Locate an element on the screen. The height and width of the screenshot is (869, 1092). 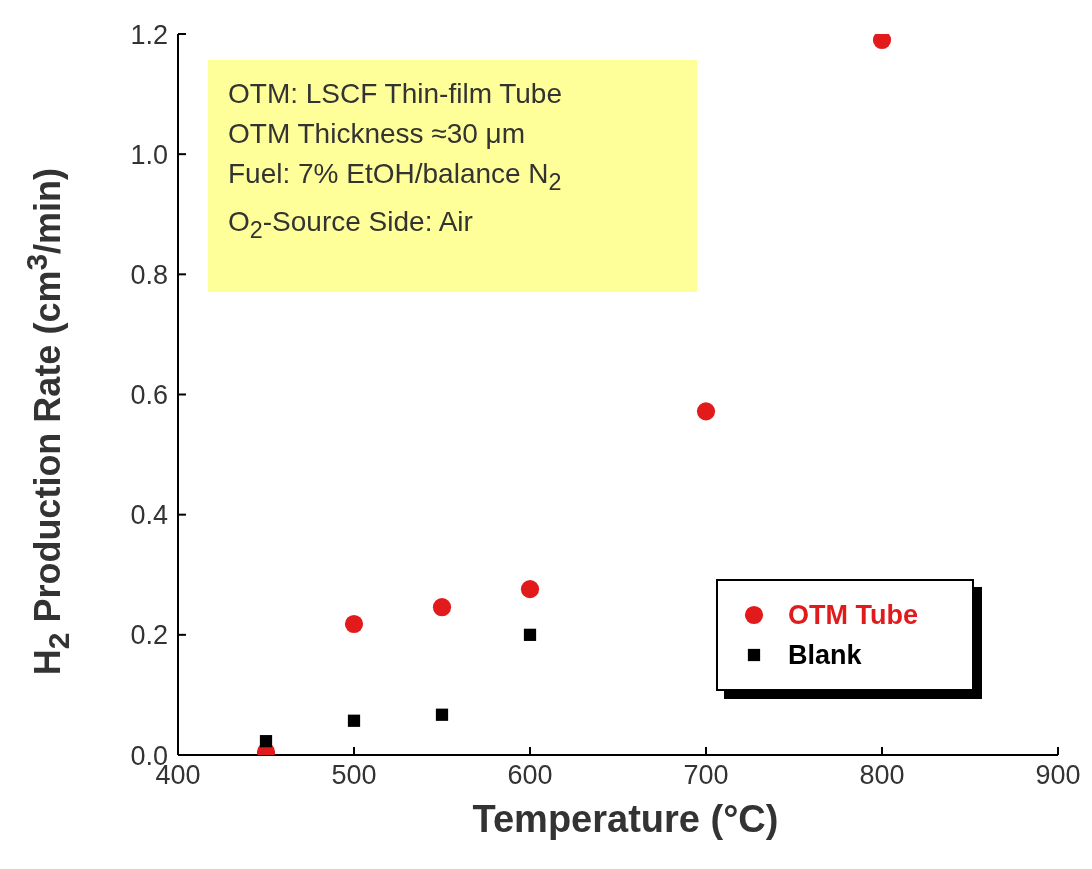
y-tick-label: 0.8 is located at coordinates (149, 274).